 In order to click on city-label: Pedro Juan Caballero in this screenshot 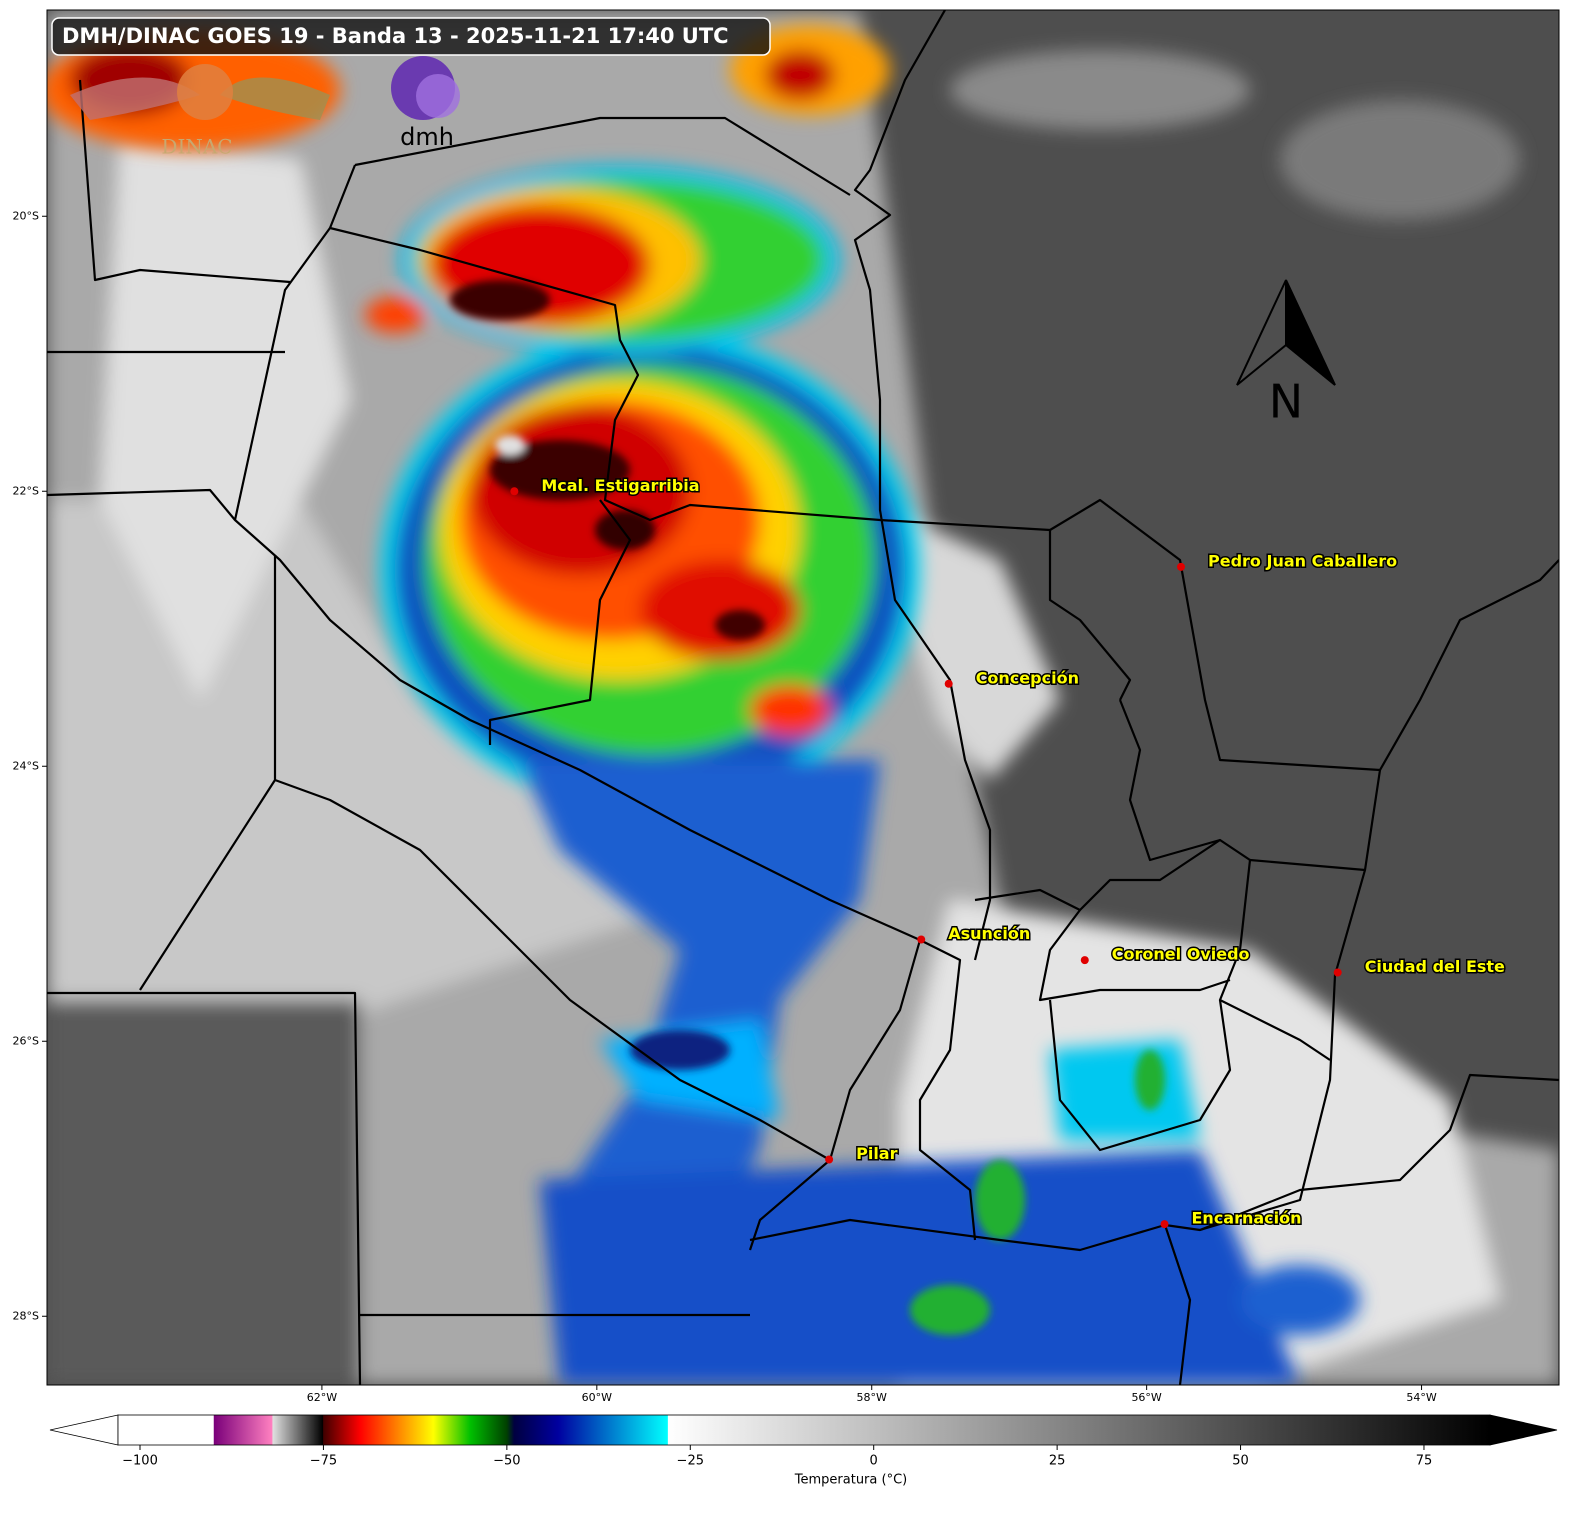, I will do `click(1302, 560)`.